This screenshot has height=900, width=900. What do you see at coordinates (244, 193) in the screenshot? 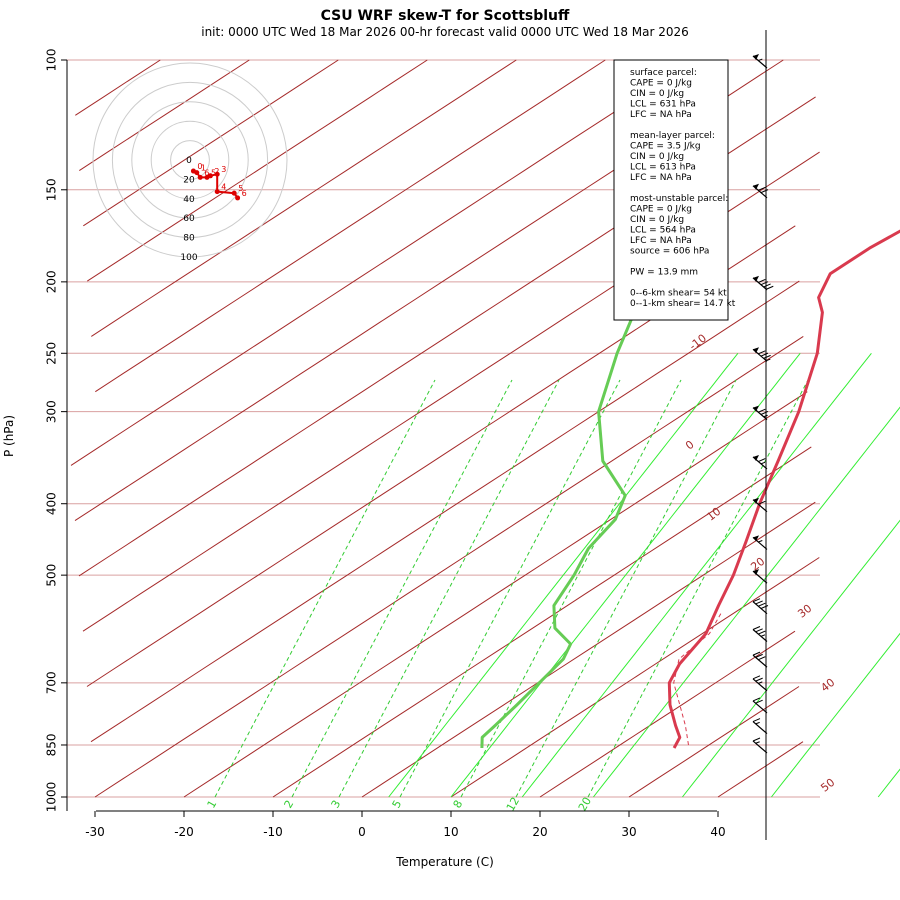
I see `hodograph-point-label: 6` at bounding box center [244, 193].